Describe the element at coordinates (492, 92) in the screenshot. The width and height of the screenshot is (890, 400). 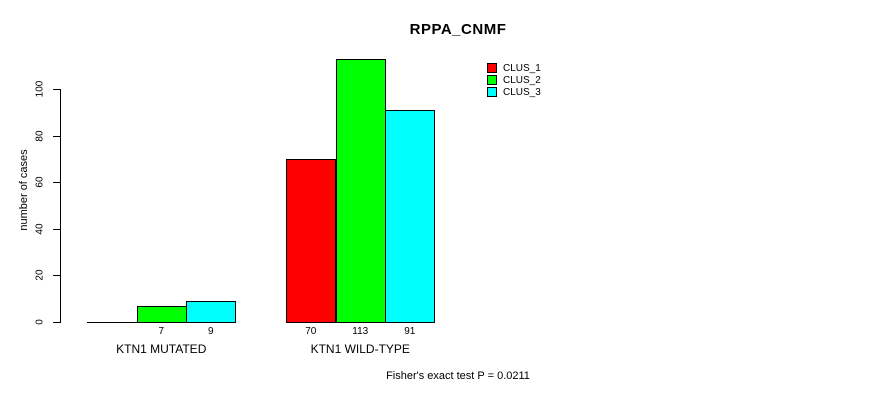
I see `legend-swatch-clus3` at that location.